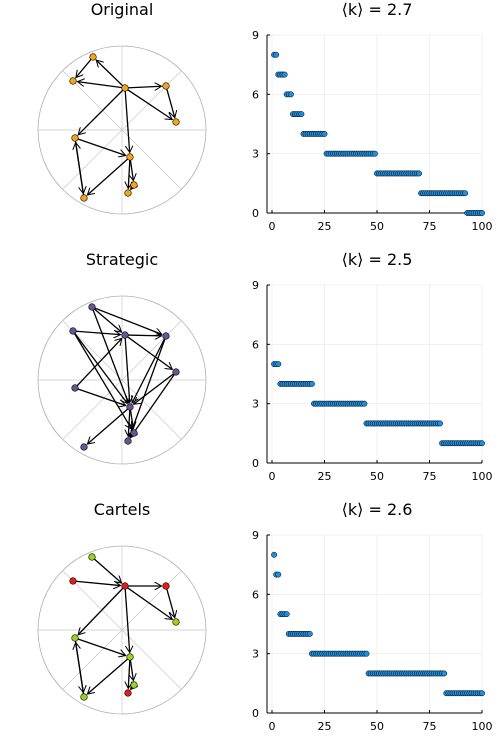 The image size is (500, 750). I want to click on scatter-title-2: ⟨k⟩ = 2.5, so click(377, 259).